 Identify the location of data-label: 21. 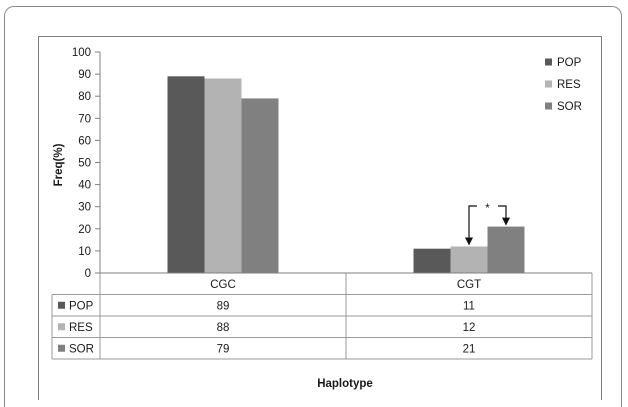
(469, 349).